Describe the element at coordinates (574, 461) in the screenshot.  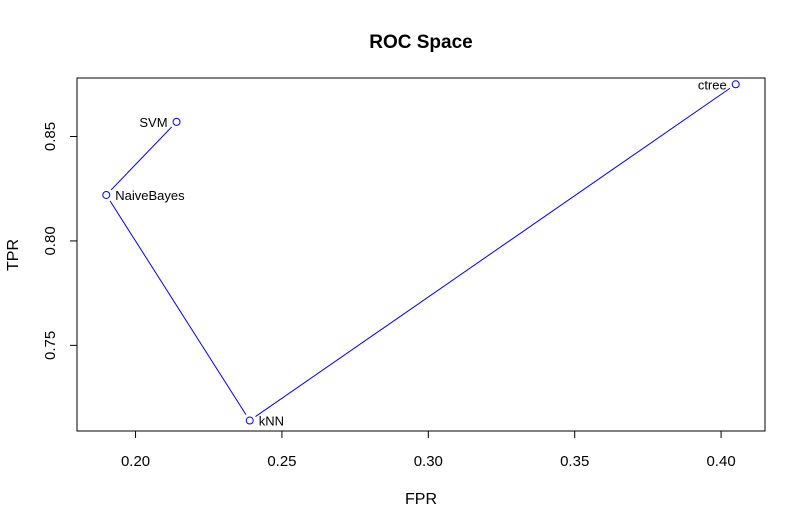
I see `x-tick-label: 0.35` at that location.